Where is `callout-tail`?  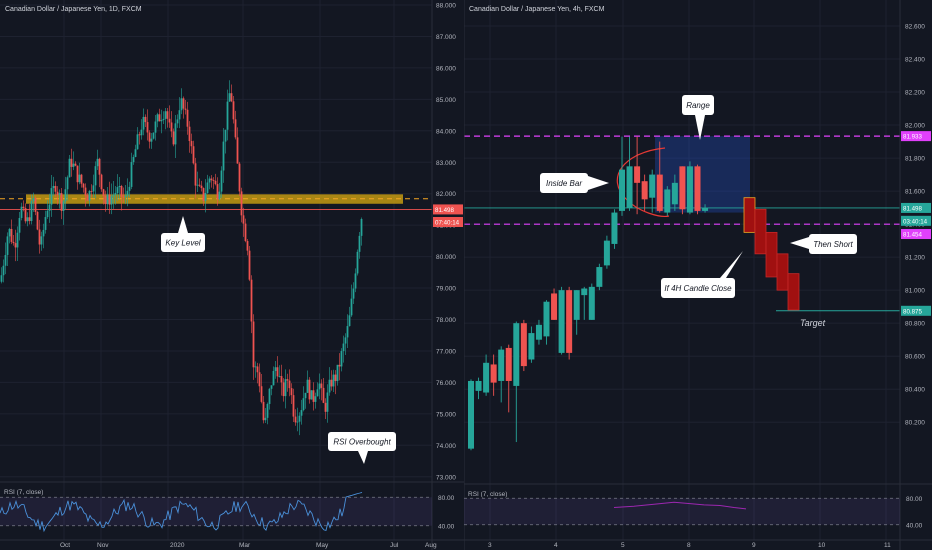 callout-tail is located at coordinates (799, 243).